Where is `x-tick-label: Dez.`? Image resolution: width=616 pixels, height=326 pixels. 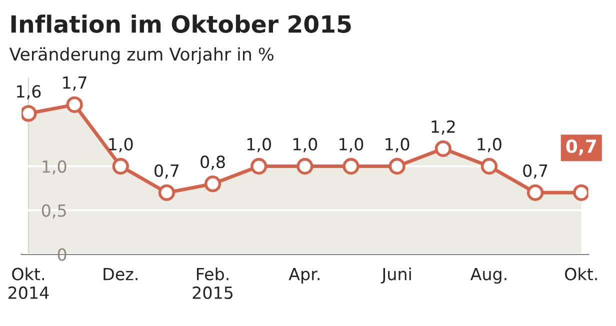
x-tick-label: Dez. is located at coordinates (121, 274).